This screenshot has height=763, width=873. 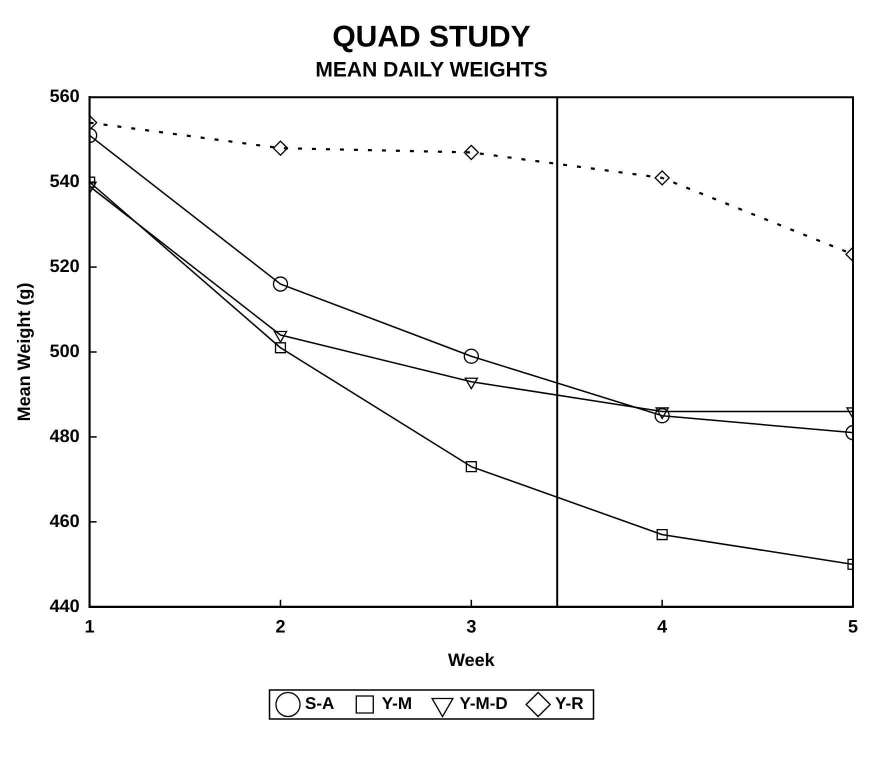 What do you see at coordinates (24, 352) in the screenshot?
I see `y-axis-title: Mean Weight (g)` at bounding box center [24, 352].